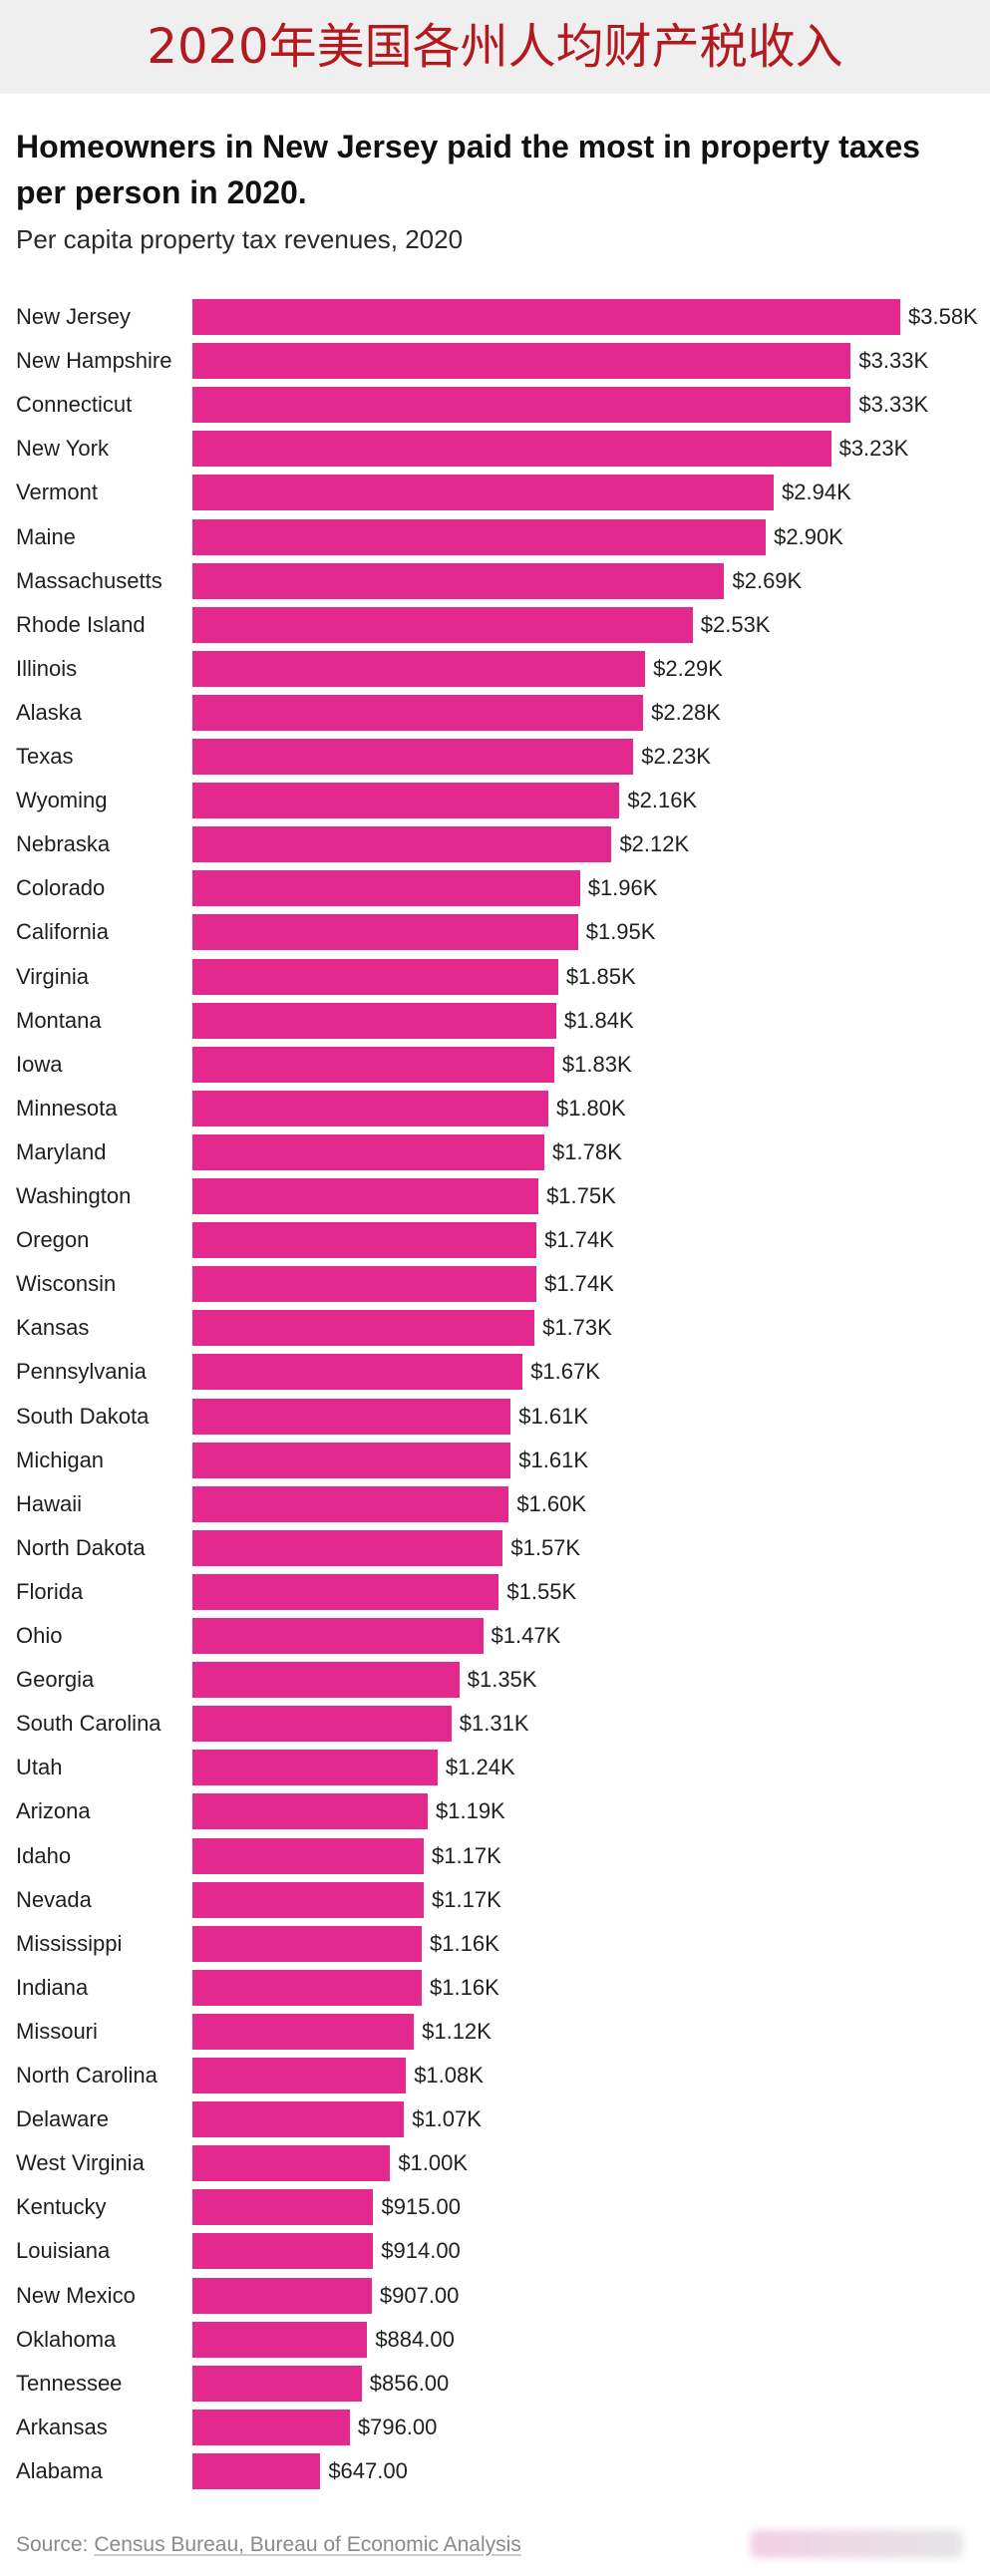  Describe the element at coordinates (893, 405) in the screenshot. I see `data-label: $3.33K` at that location.